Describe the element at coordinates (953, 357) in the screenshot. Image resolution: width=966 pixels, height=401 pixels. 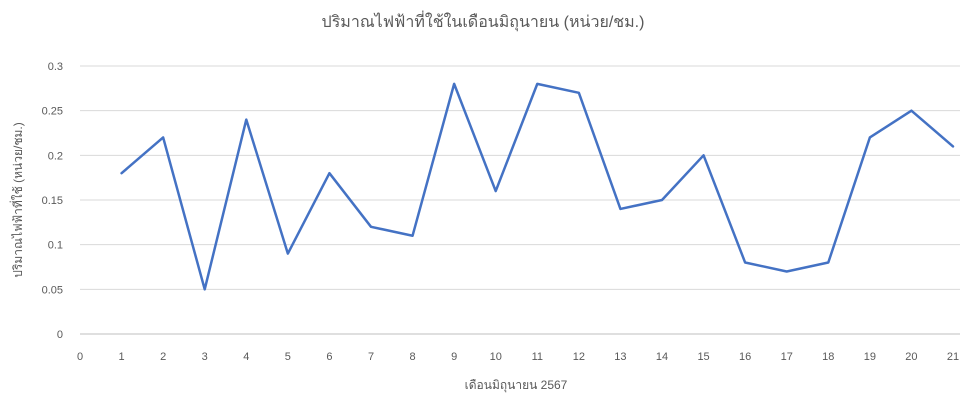
I see `x-tick-label: 21` at that location.